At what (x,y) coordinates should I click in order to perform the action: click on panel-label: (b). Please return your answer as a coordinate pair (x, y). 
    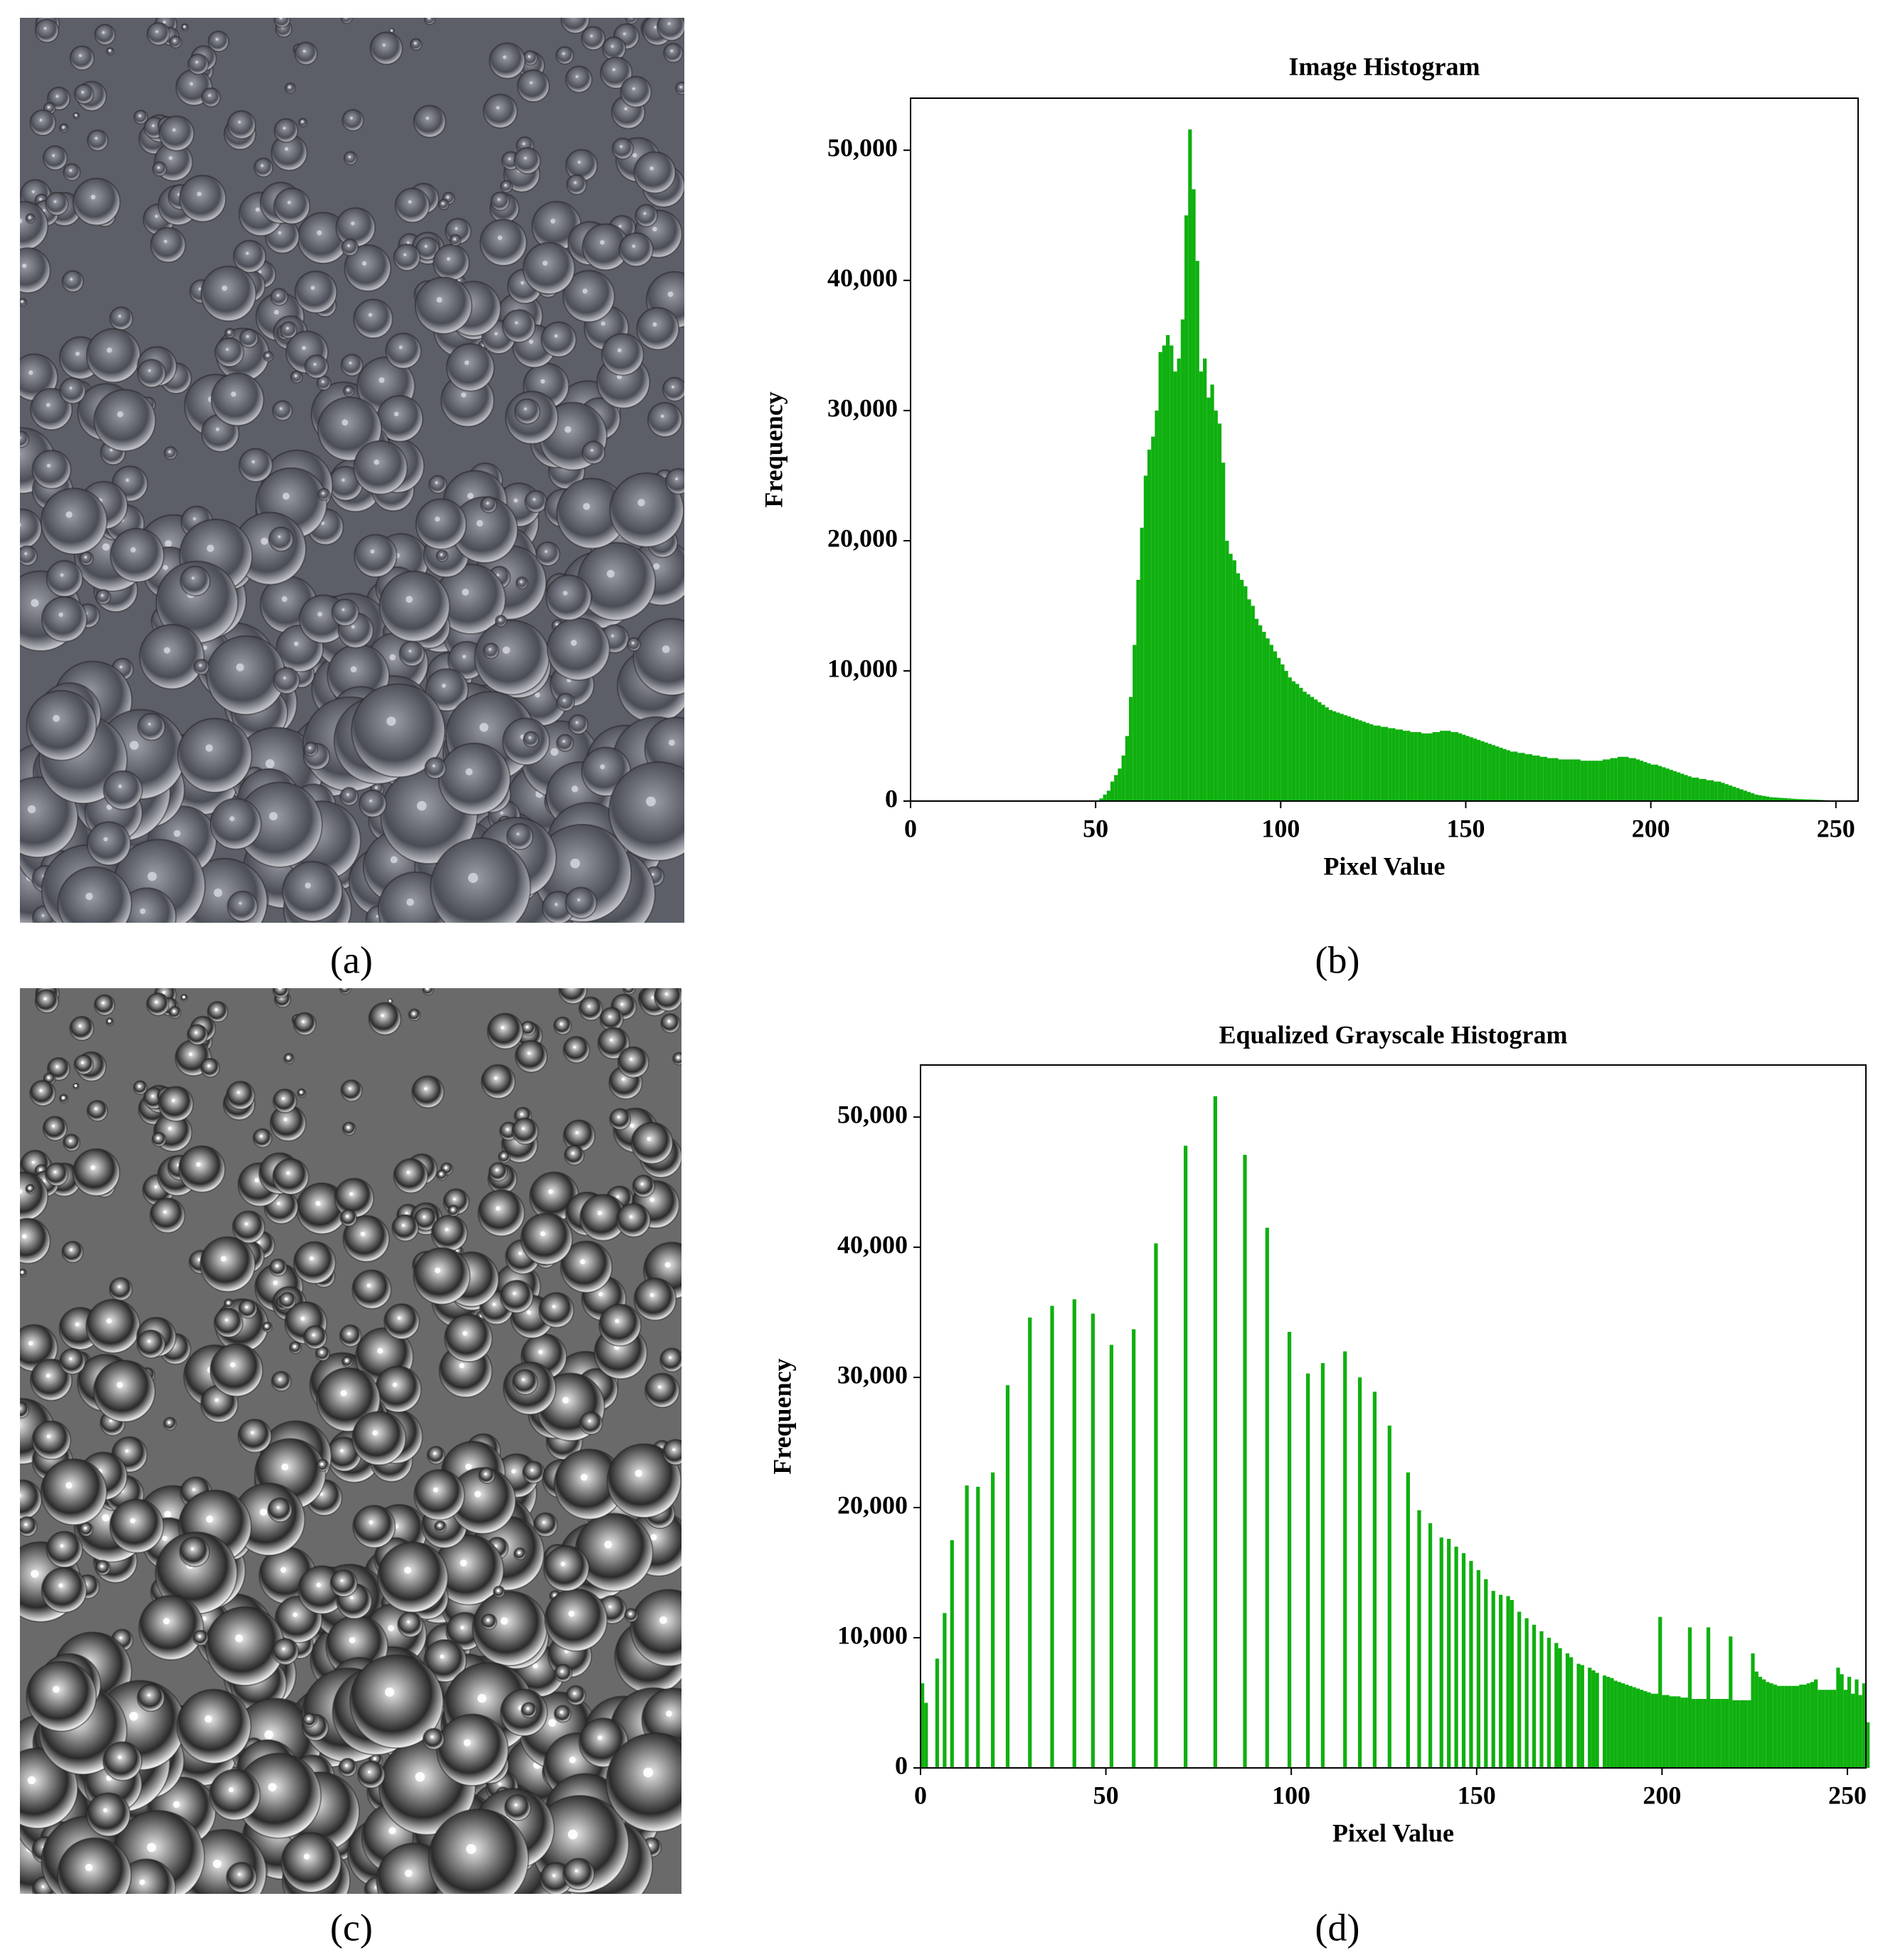
    Looking at the image, I should click on (1337, 959).